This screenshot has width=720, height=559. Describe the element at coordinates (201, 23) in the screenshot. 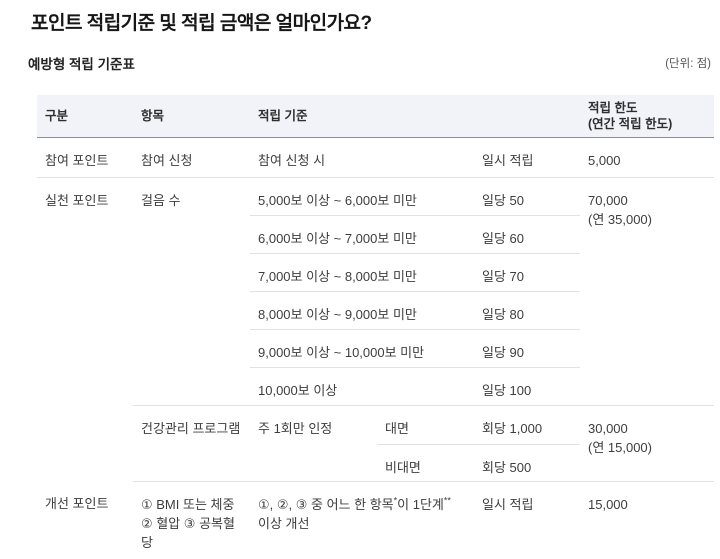

I see `page-title: 포인트 적립기준 및 적립 금액은 얼마인가요?` at that location.